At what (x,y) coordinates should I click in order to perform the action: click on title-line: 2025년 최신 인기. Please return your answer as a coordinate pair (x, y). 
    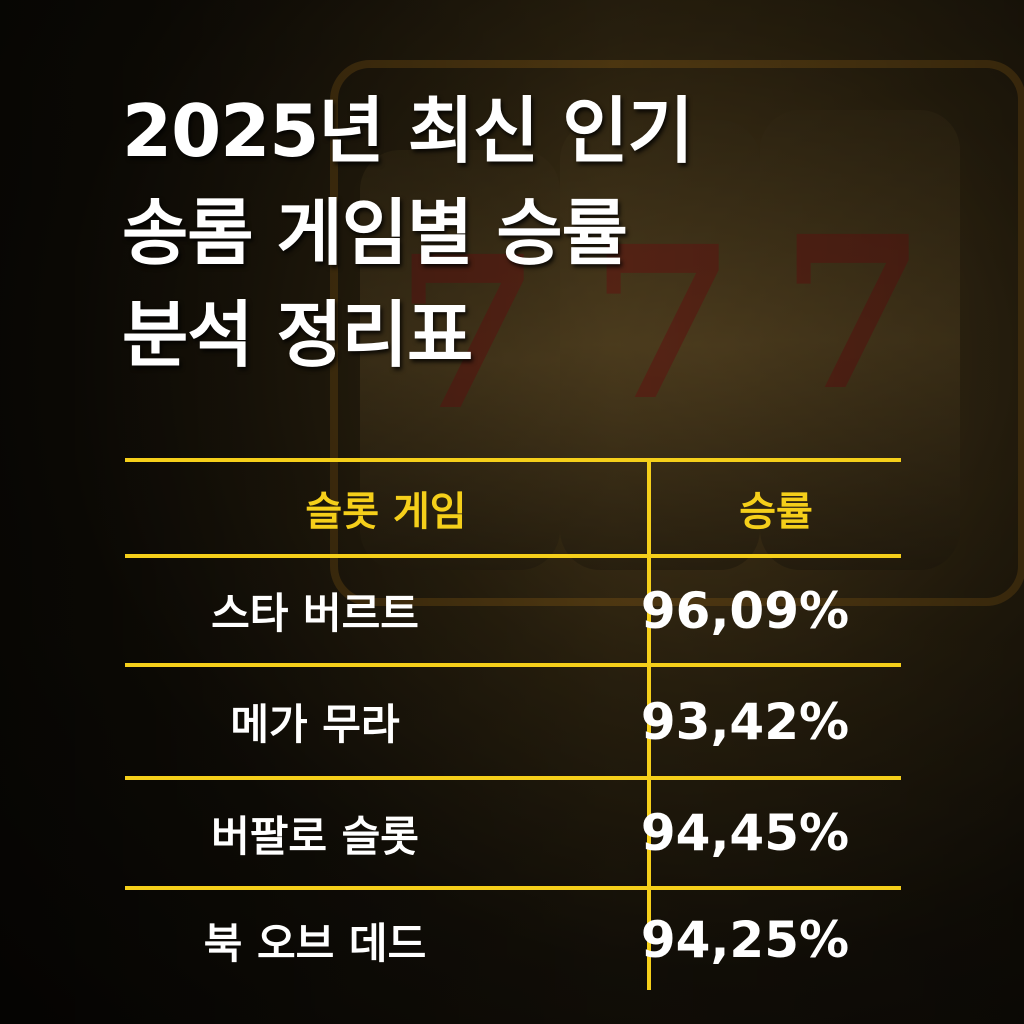
    Looking at the image, I should click on (408, 131).